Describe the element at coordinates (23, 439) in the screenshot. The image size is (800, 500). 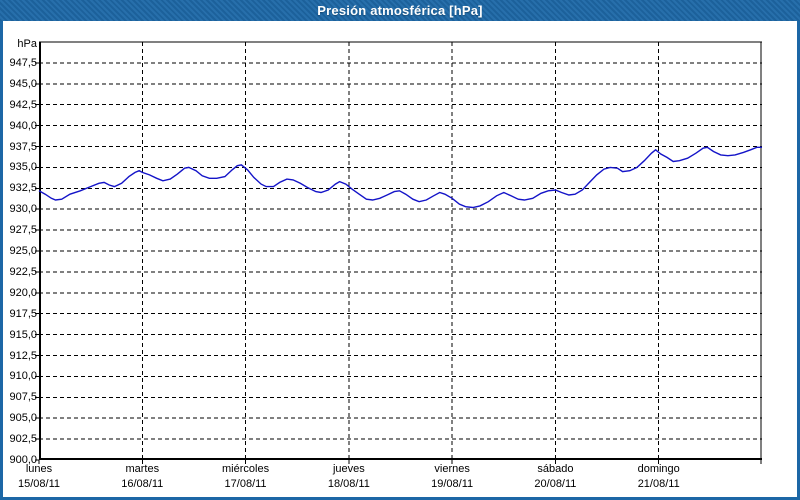
I see `y-tick-label: 902,5` at that location.